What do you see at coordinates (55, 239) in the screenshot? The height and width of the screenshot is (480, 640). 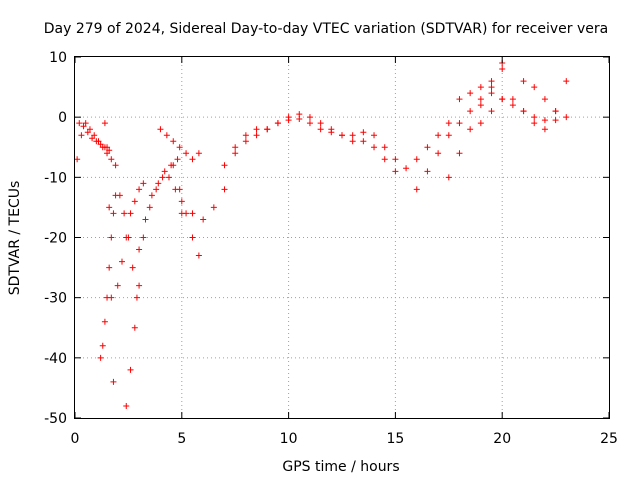 I see `y-tick-label: -20` at bounding box center [55, 239].